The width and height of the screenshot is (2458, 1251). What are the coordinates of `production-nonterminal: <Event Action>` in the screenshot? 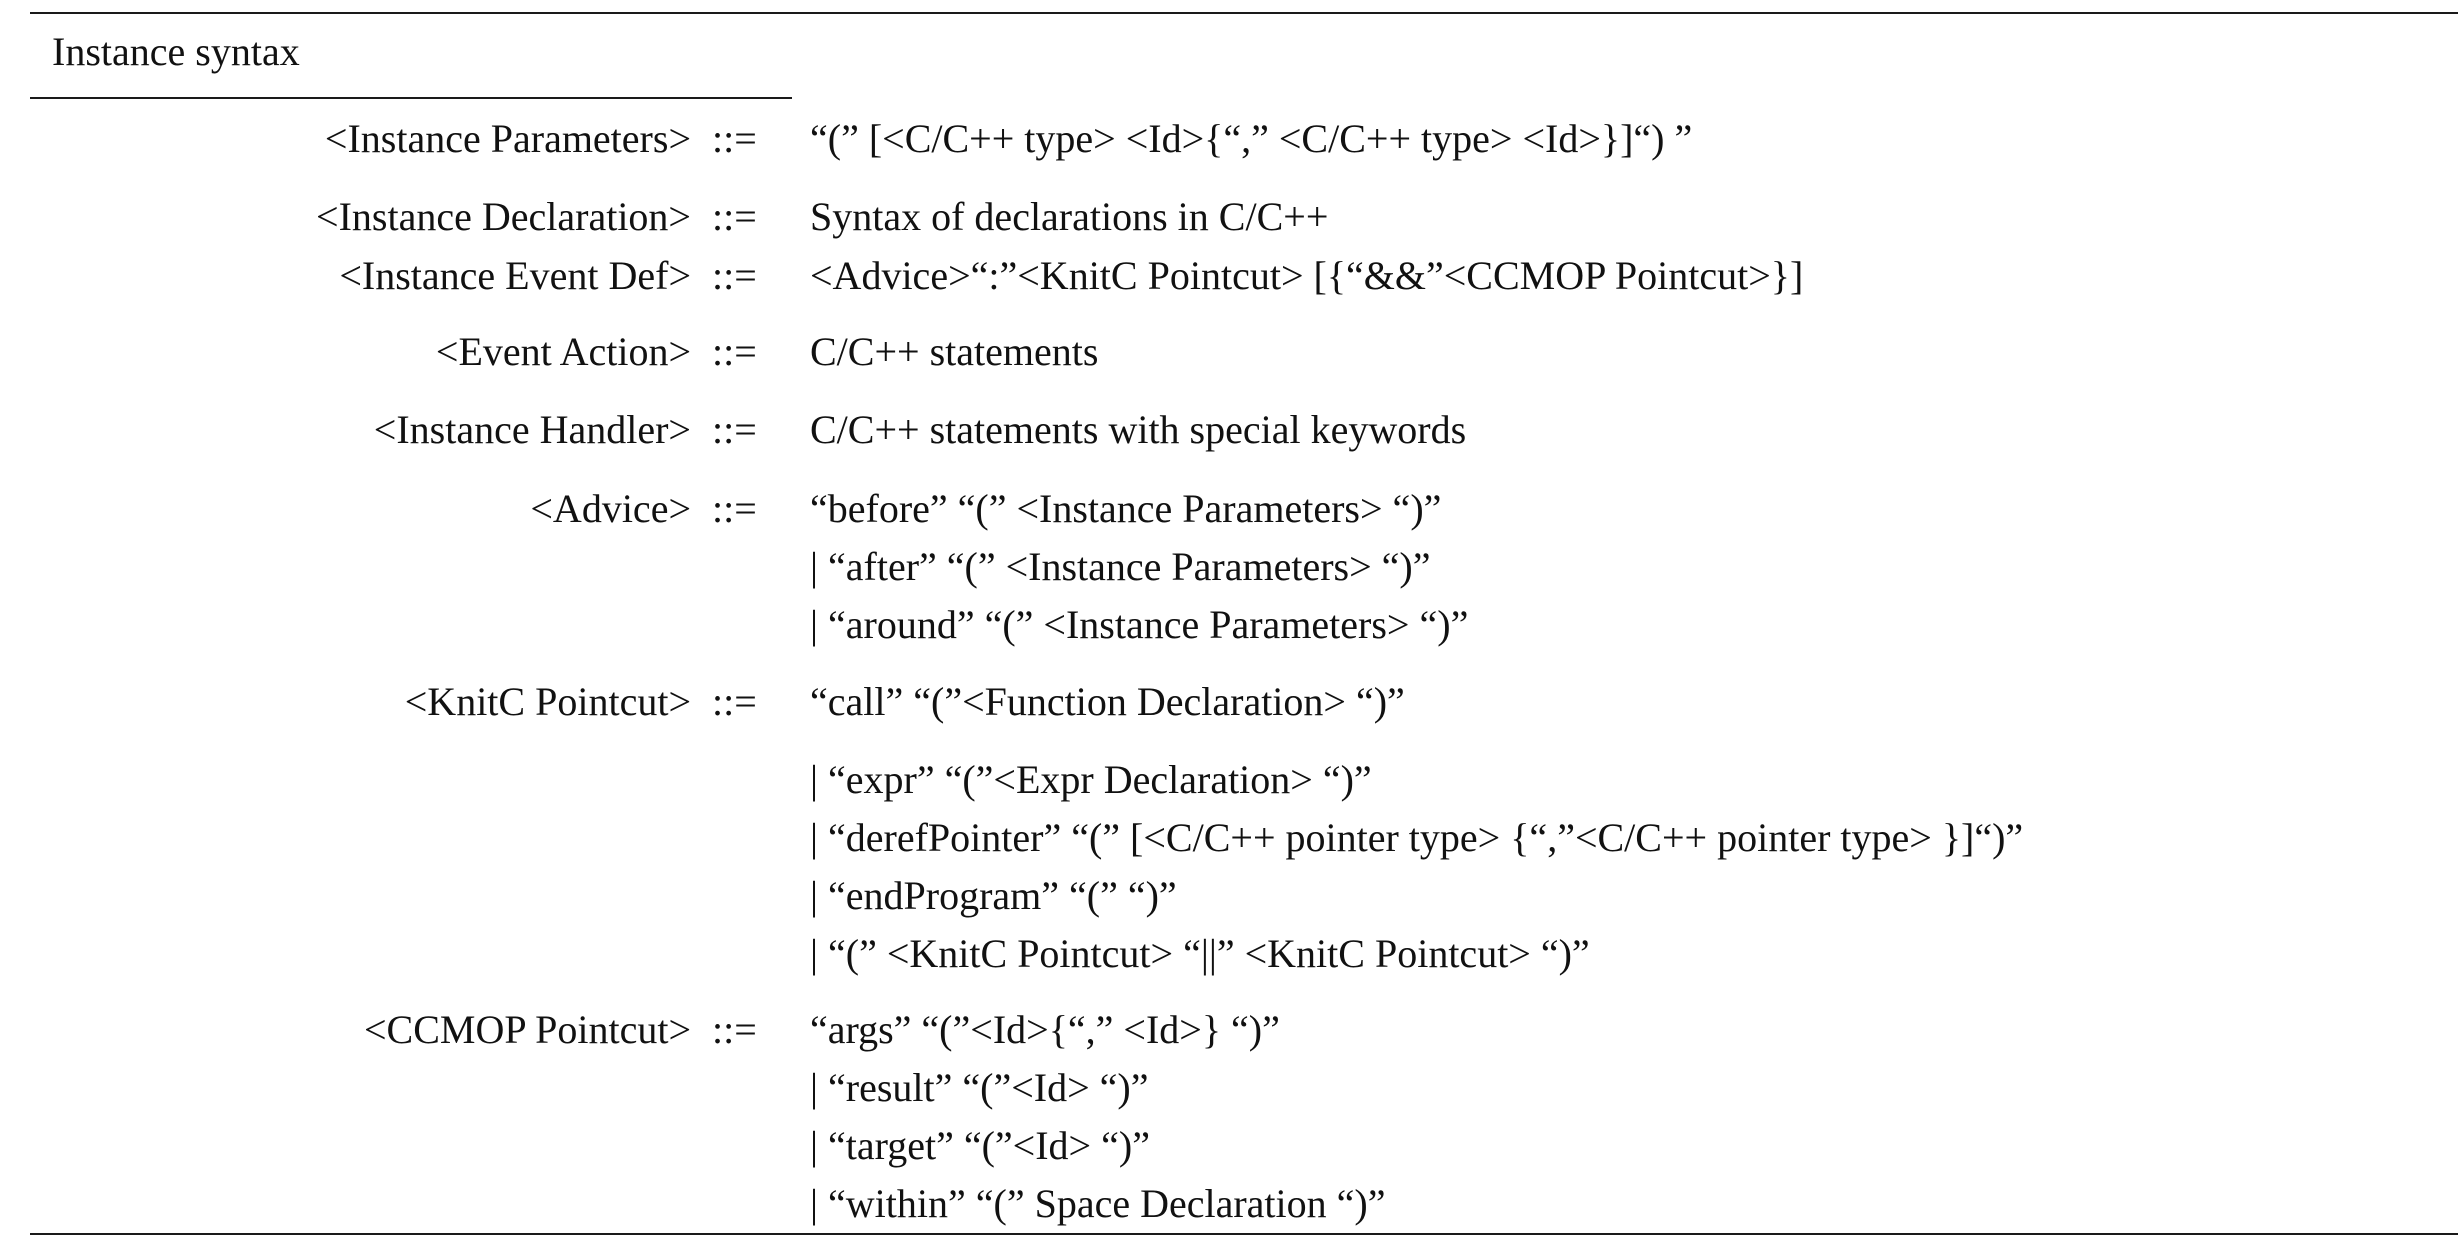 It's located at (563, 351).